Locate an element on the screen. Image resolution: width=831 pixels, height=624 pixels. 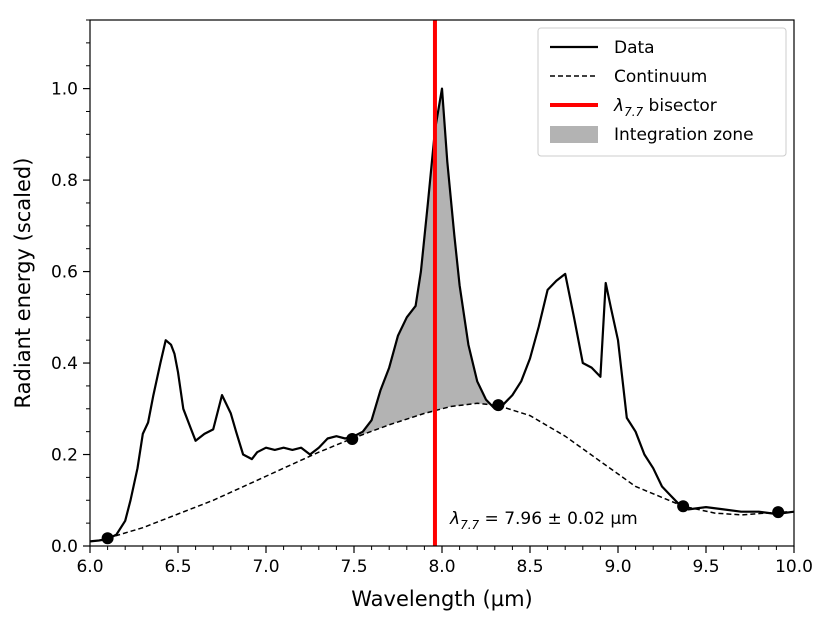
legend-bisector-label: λ7.7 bisector is located at coordinates (665, 107).